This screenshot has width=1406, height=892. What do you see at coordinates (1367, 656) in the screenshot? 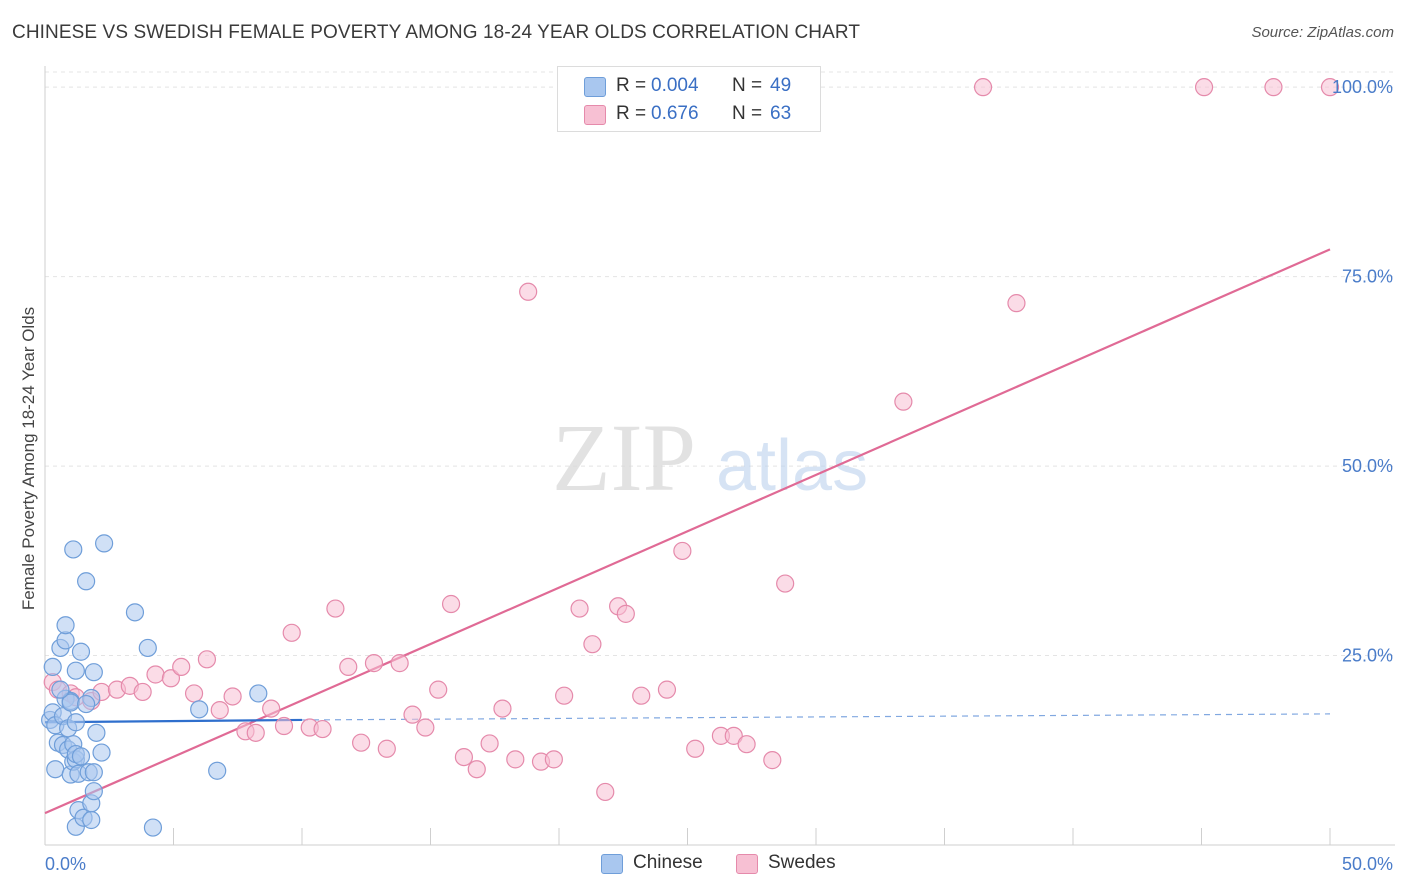
I see `y-tick-label: 25.0%` at bounding box center [1367, 656].